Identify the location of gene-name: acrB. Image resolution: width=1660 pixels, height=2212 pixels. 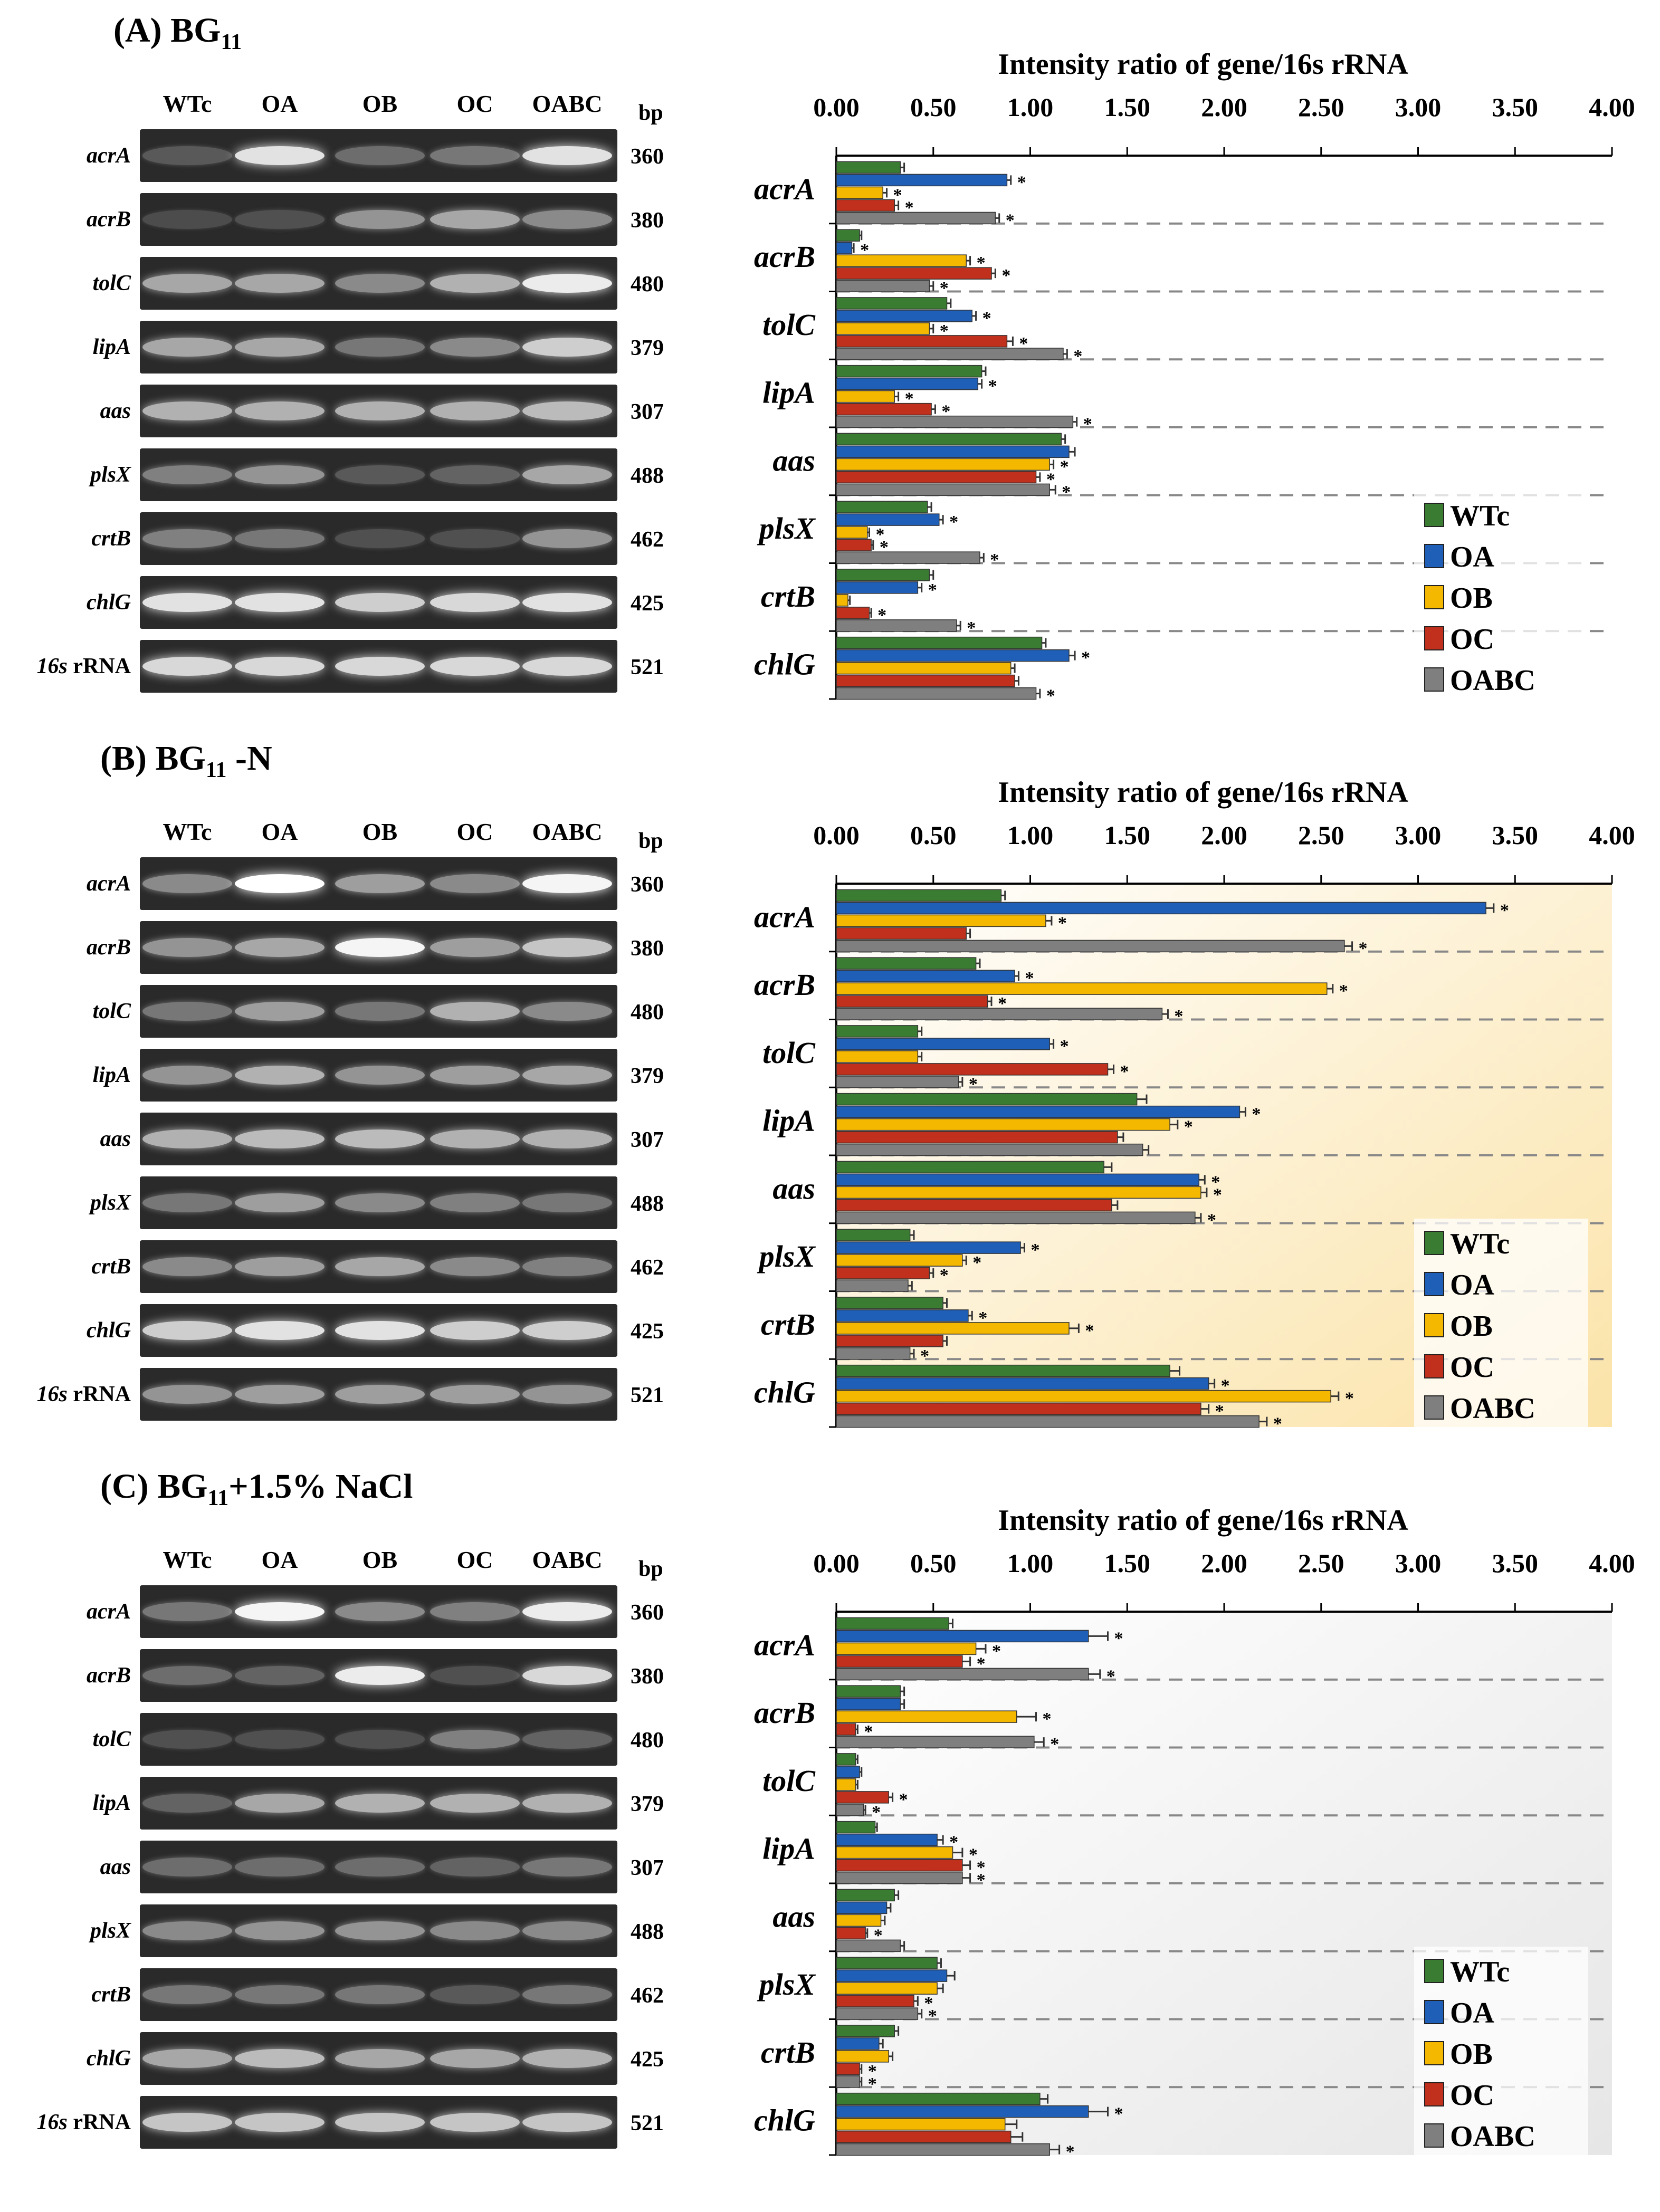
(109, 220).